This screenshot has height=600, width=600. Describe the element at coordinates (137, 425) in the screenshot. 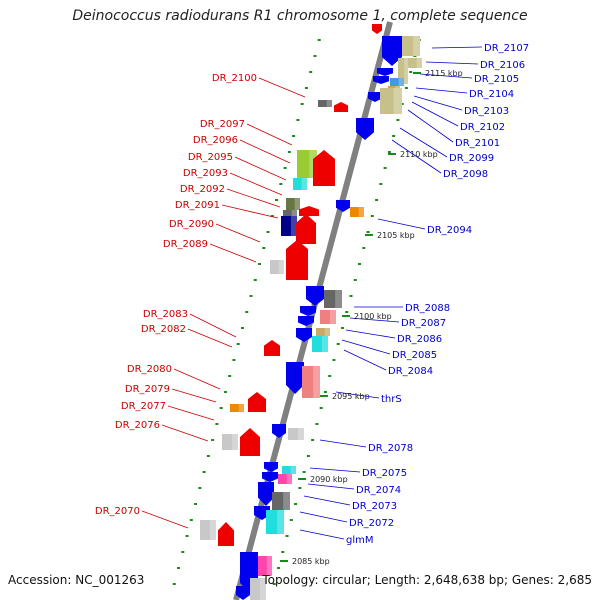

I see `gene-label-dr-2076: DR_2076` at that location.